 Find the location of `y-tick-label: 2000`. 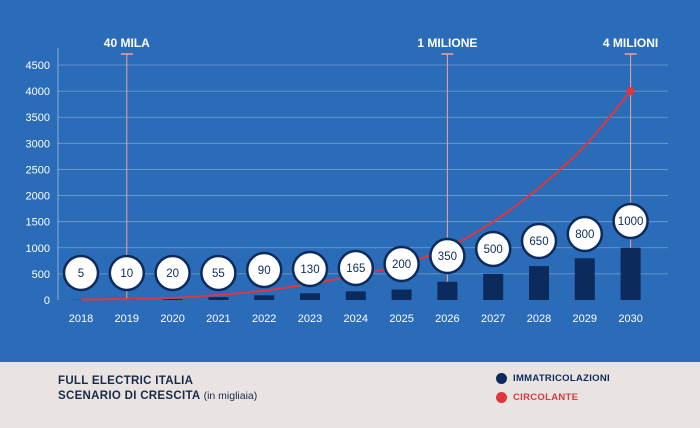

y-tick-label: 2000 is located at coordinates (38, 197).